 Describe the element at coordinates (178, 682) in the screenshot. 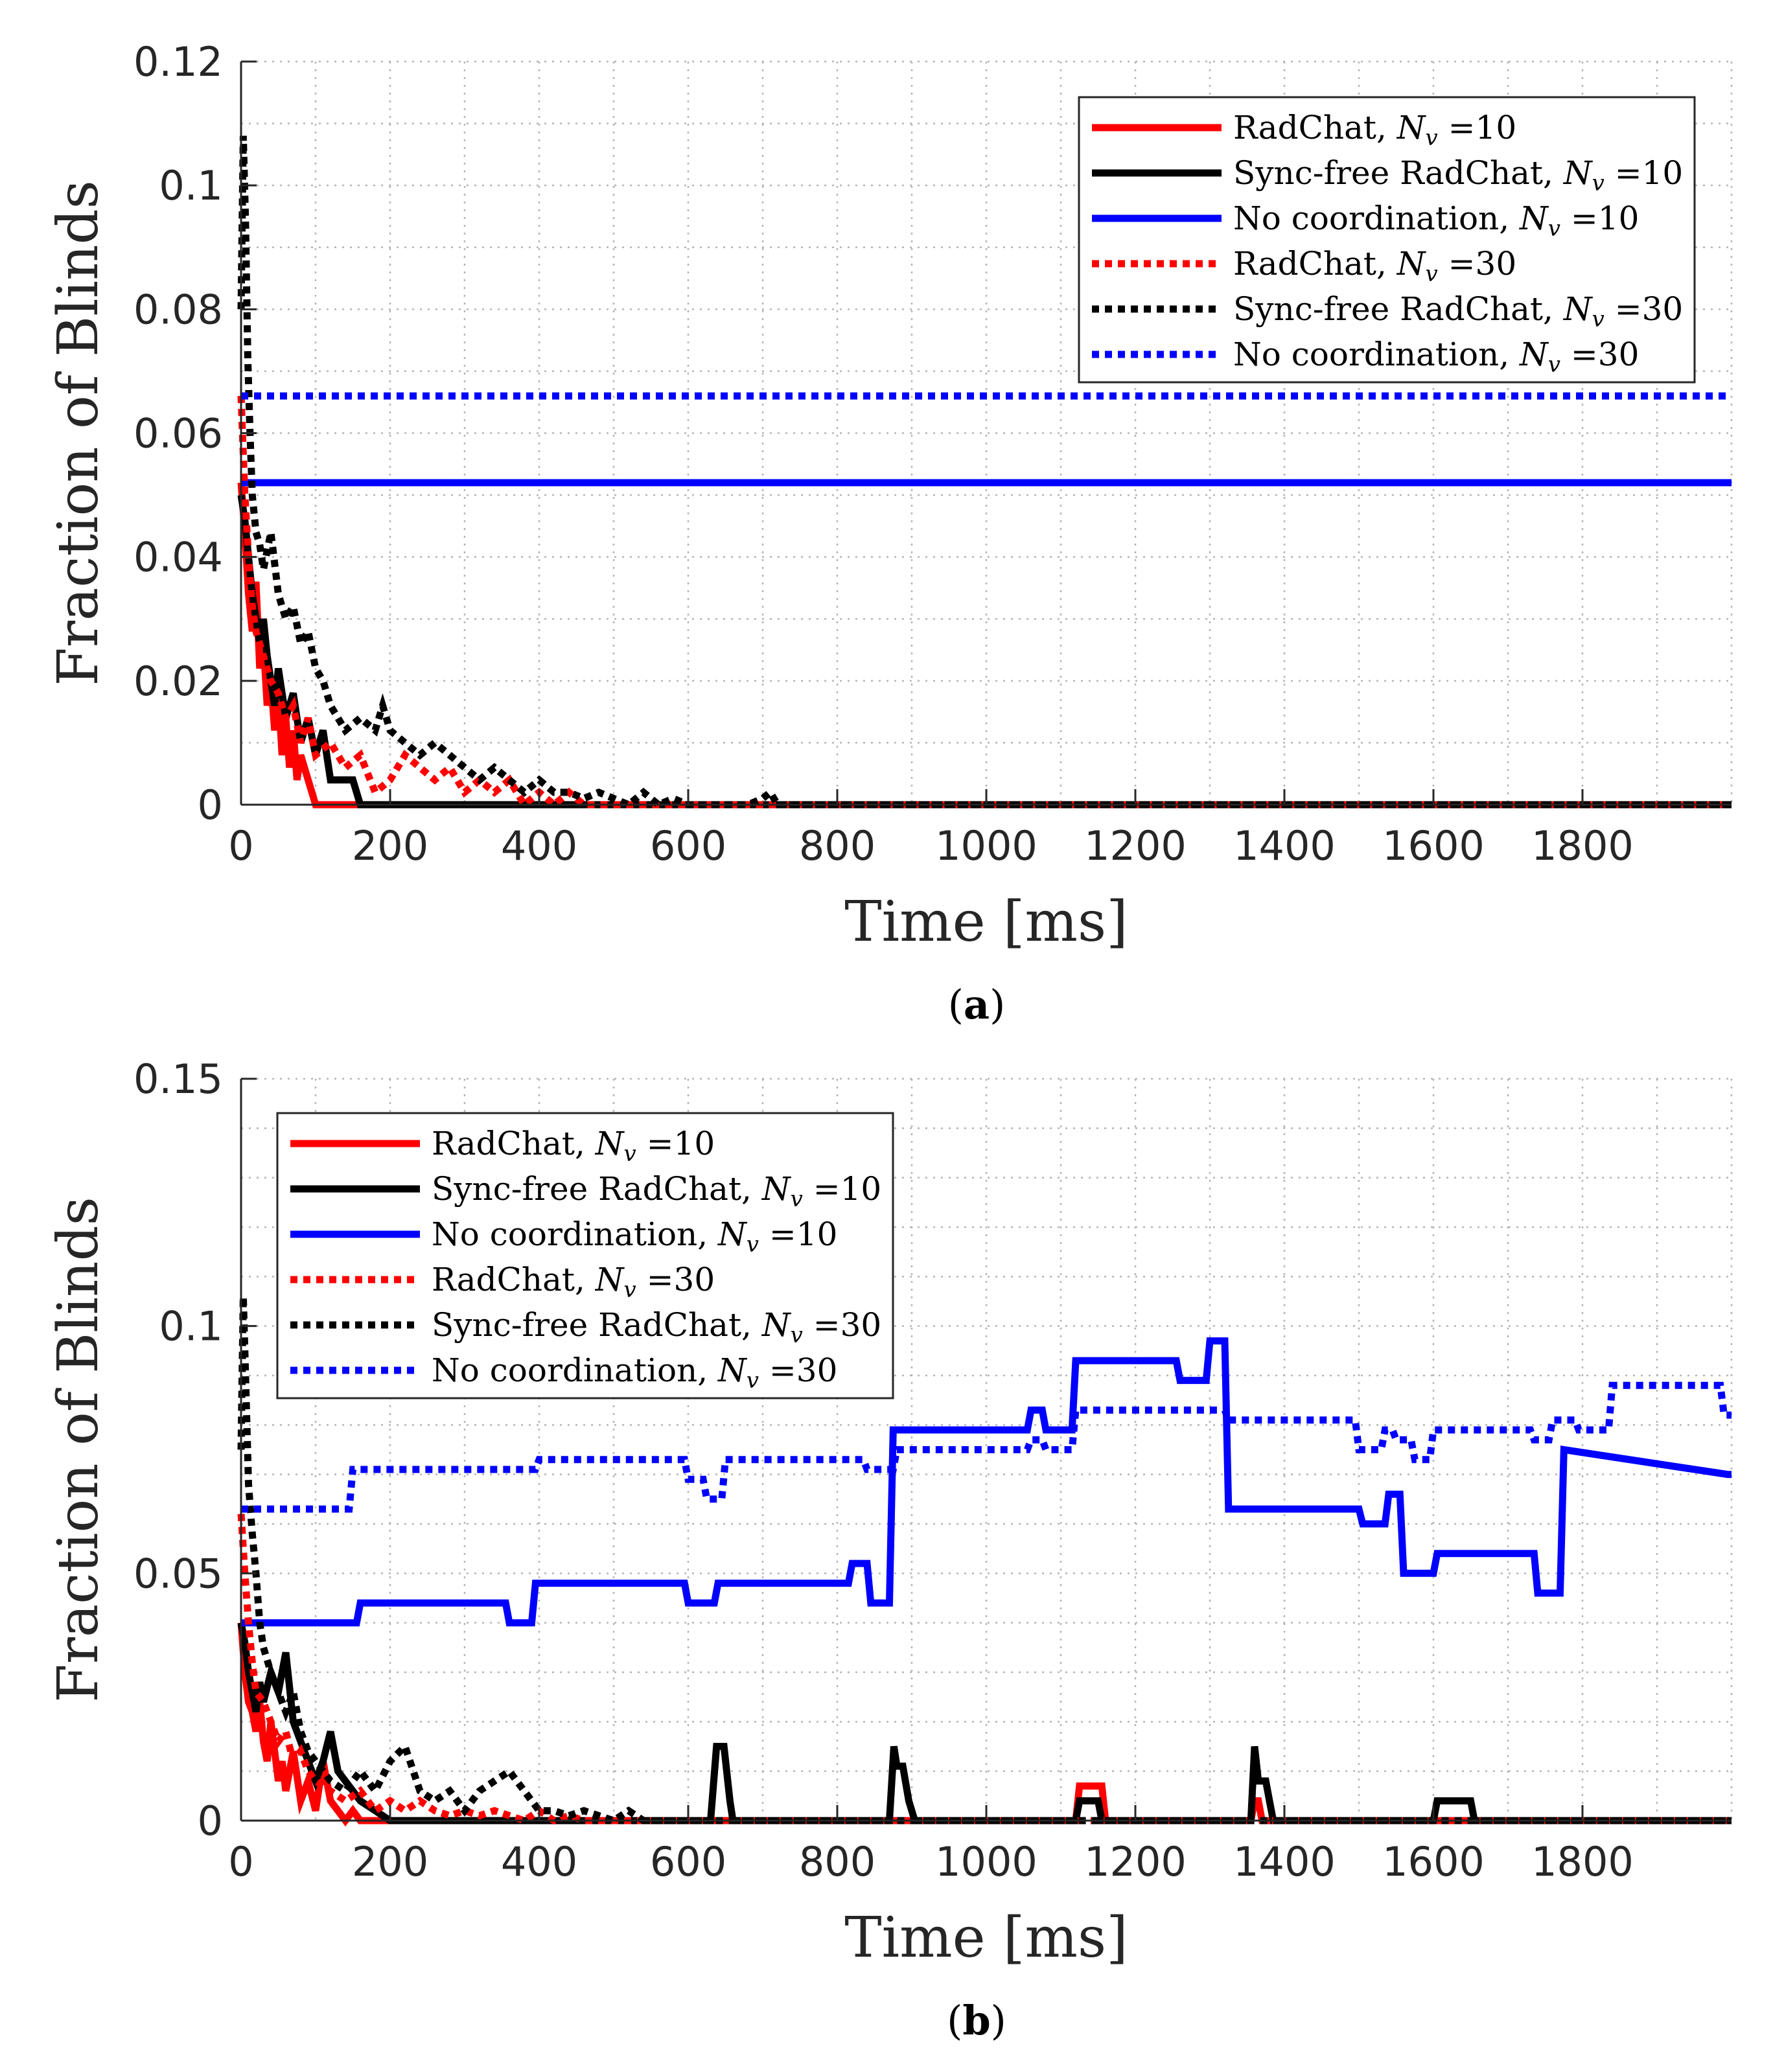

I see `y-tick-label: 0.02` at that location.